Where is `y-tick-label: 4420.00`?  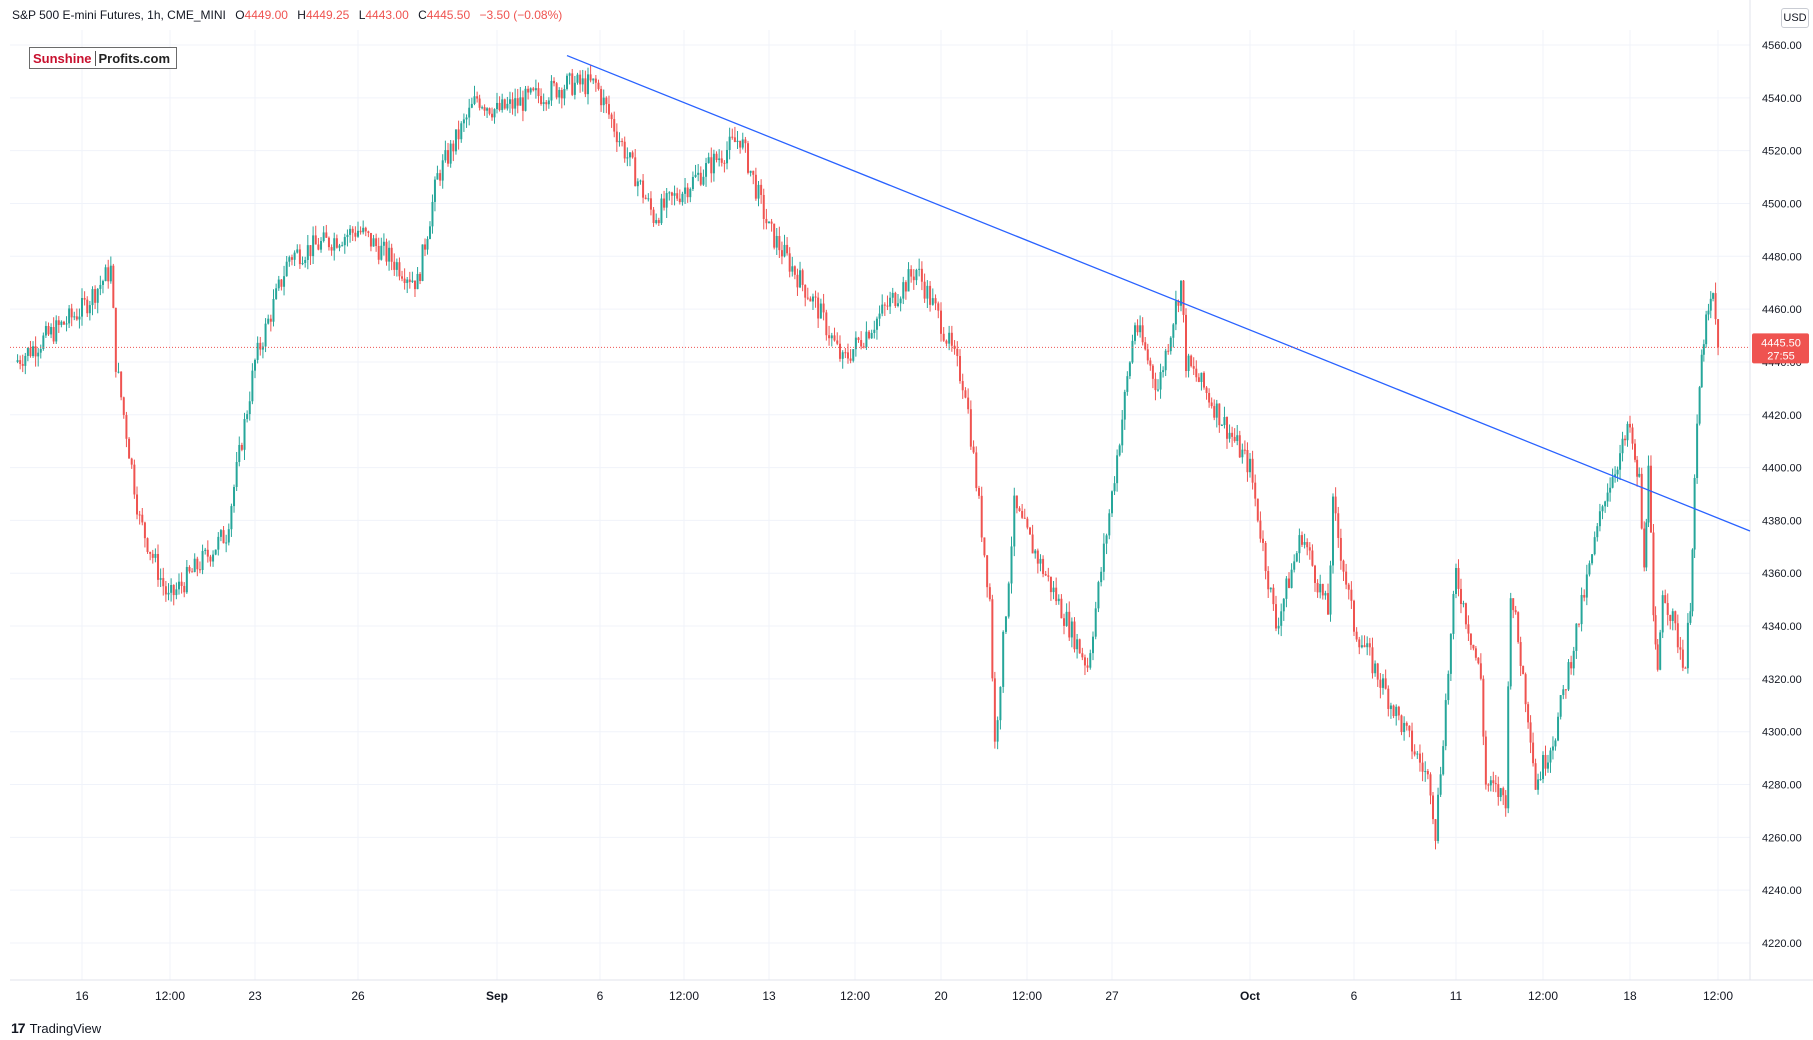
y-tick-label: 4420.00 is located at coordinates (1782, 416).